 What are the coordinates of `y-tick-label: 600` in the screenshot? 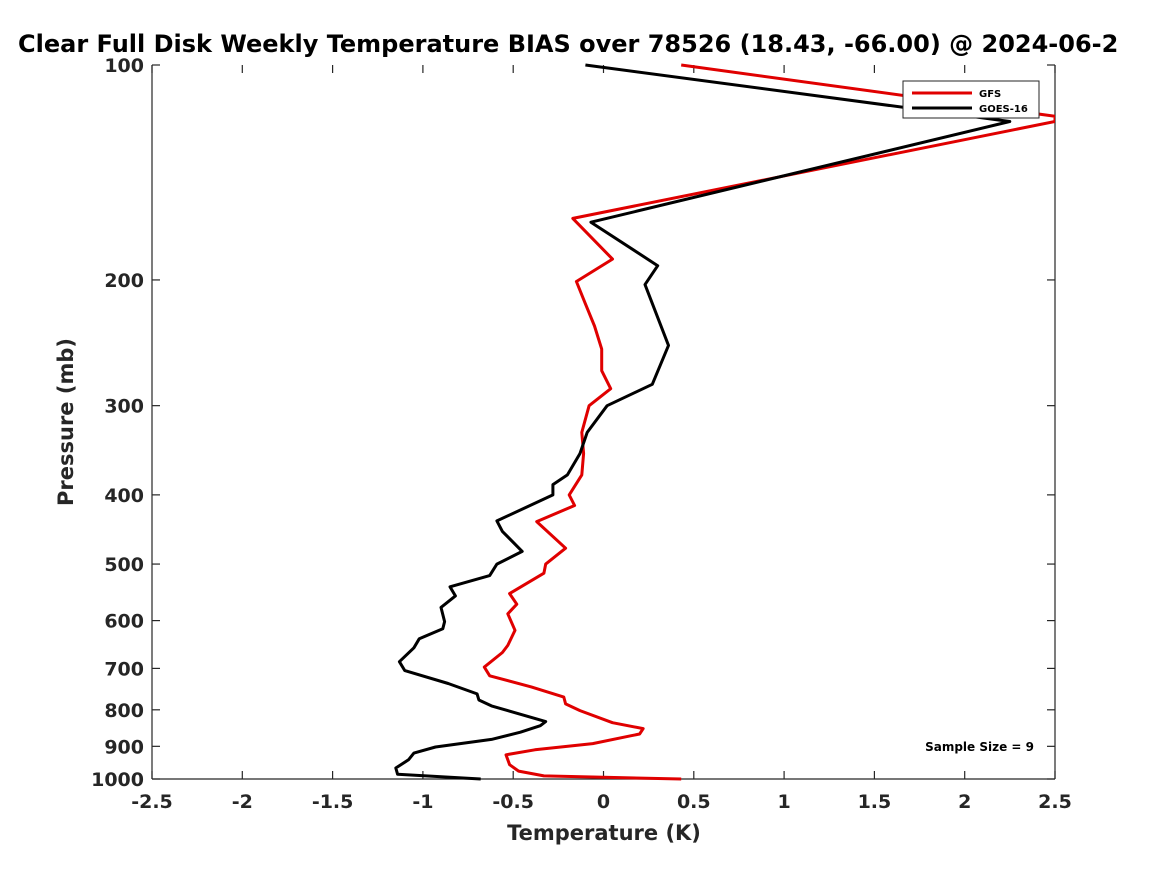 It's located at (124, 622).